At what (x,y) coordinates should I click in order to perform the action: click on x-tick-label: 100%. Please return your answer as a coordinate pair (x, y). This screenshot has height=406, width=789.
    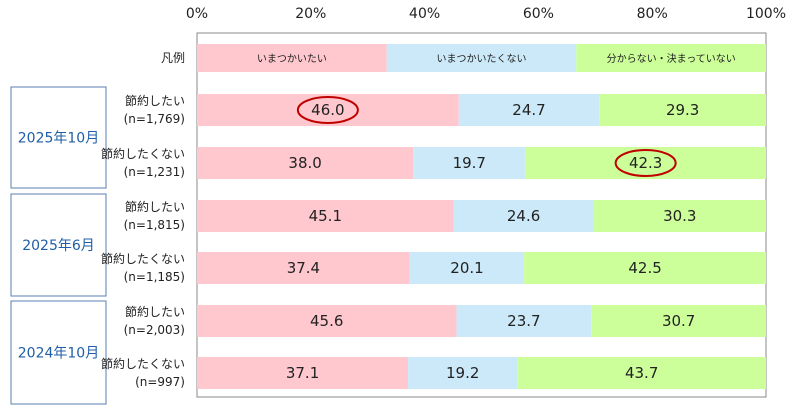
    Looking at the image, I should click on (766, 14).